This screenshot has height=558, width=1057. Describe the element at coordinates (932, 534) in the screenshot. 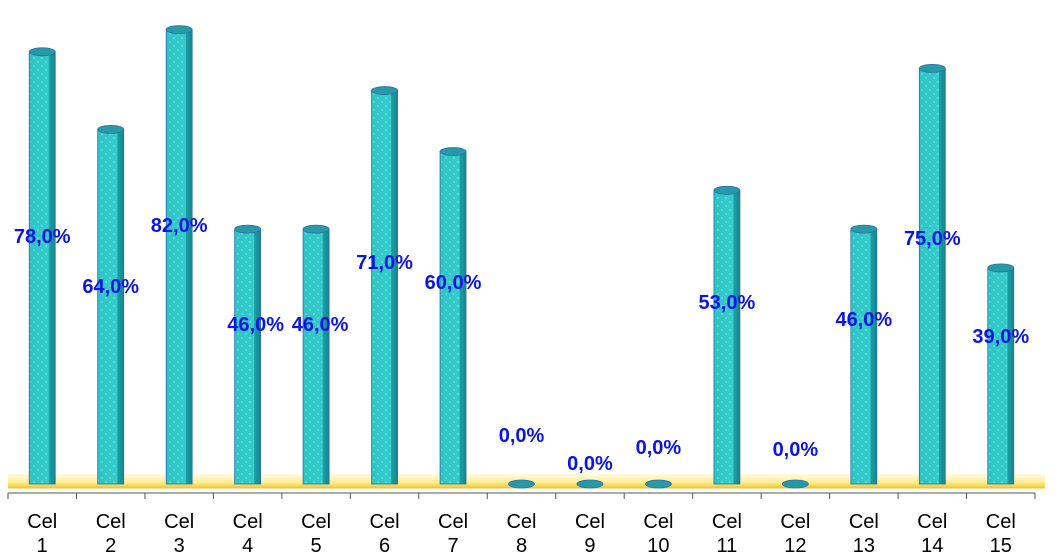

I see `x-tick-label: Cel 14` at that location.